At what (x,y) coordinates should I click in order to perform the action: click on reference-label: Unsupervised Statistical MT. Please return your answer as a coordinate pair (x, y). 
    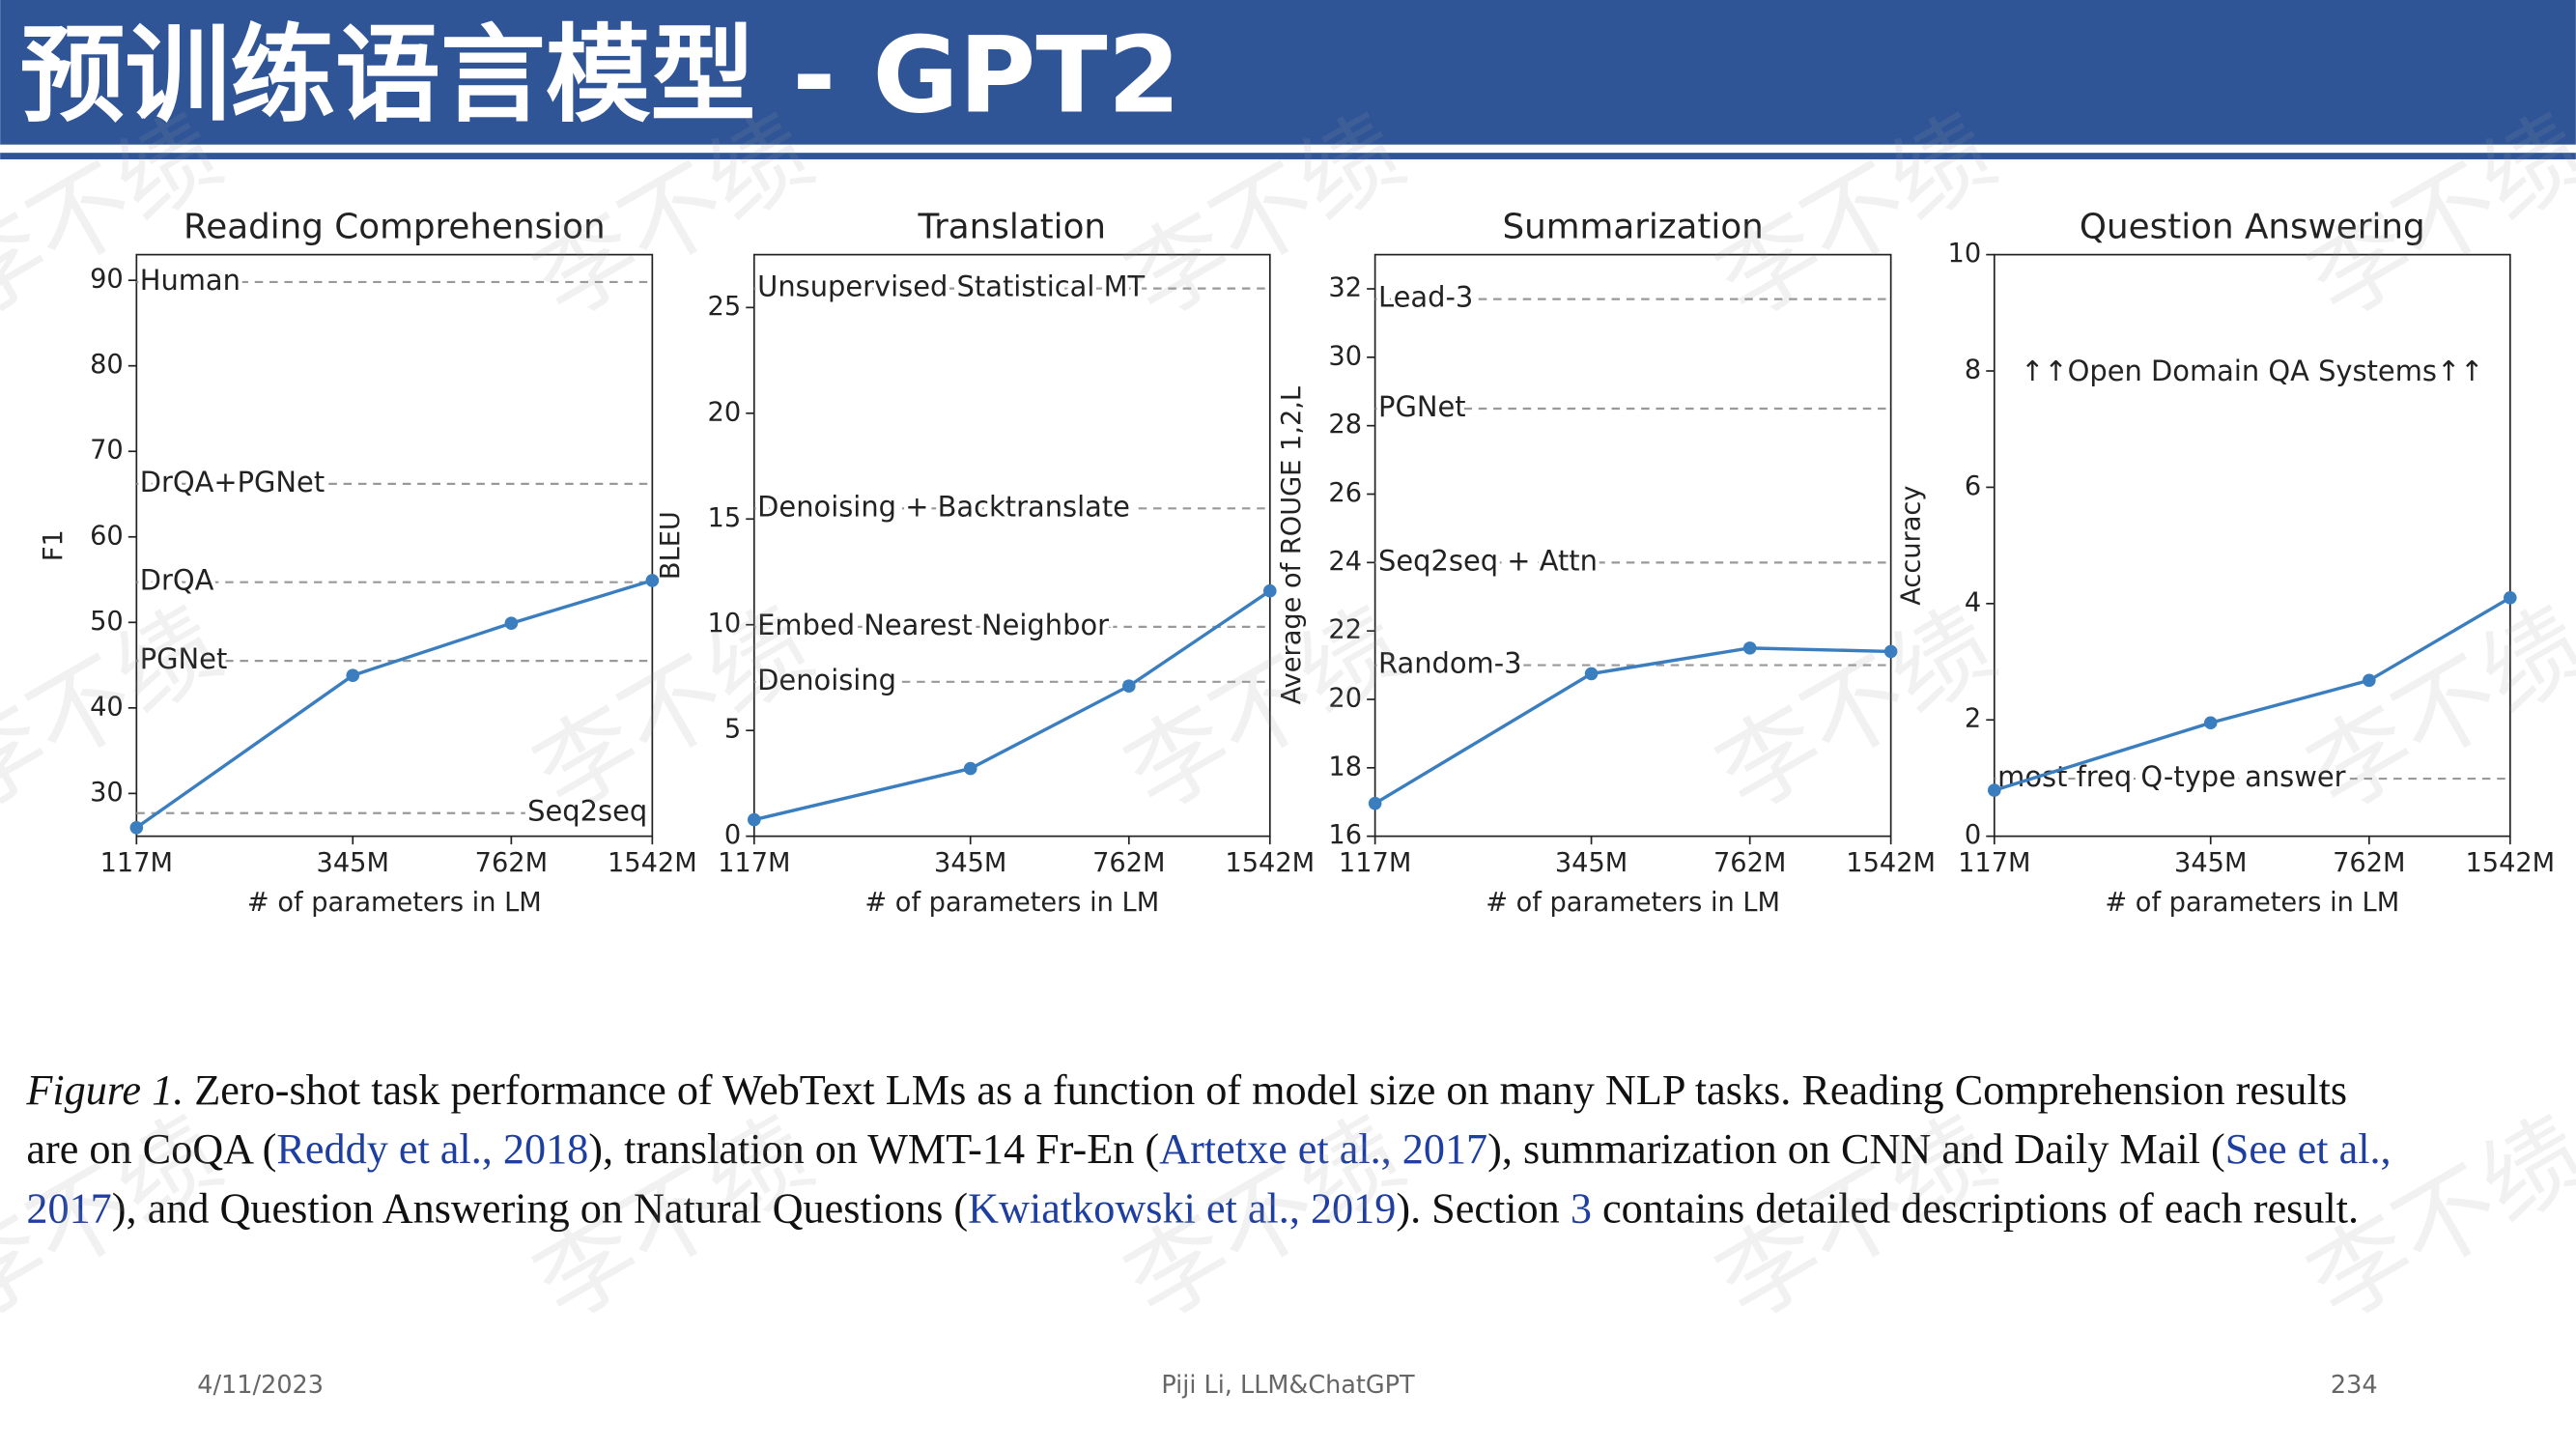
    Looking at the image, I should click on (951, 286).